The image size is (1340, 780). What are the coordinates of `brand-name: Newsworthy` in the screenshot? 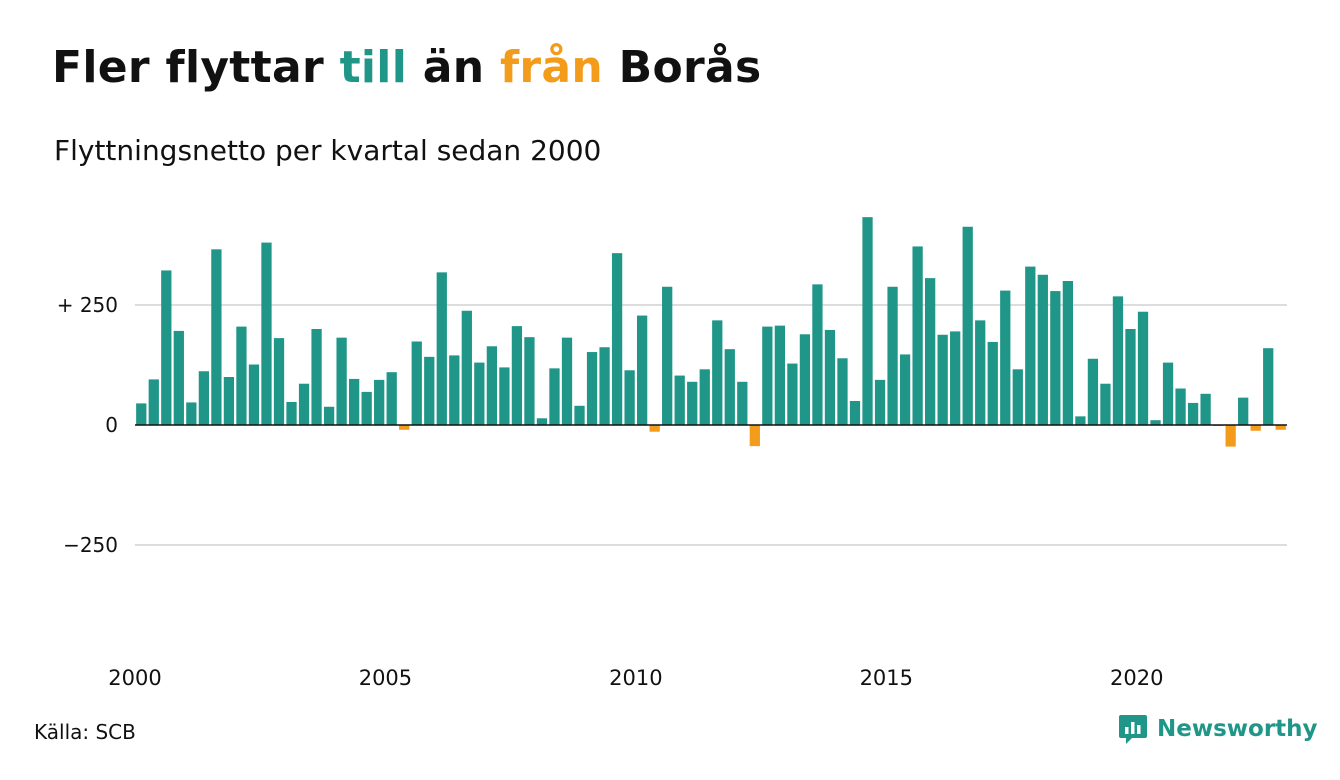 It's located at (1237, 729).